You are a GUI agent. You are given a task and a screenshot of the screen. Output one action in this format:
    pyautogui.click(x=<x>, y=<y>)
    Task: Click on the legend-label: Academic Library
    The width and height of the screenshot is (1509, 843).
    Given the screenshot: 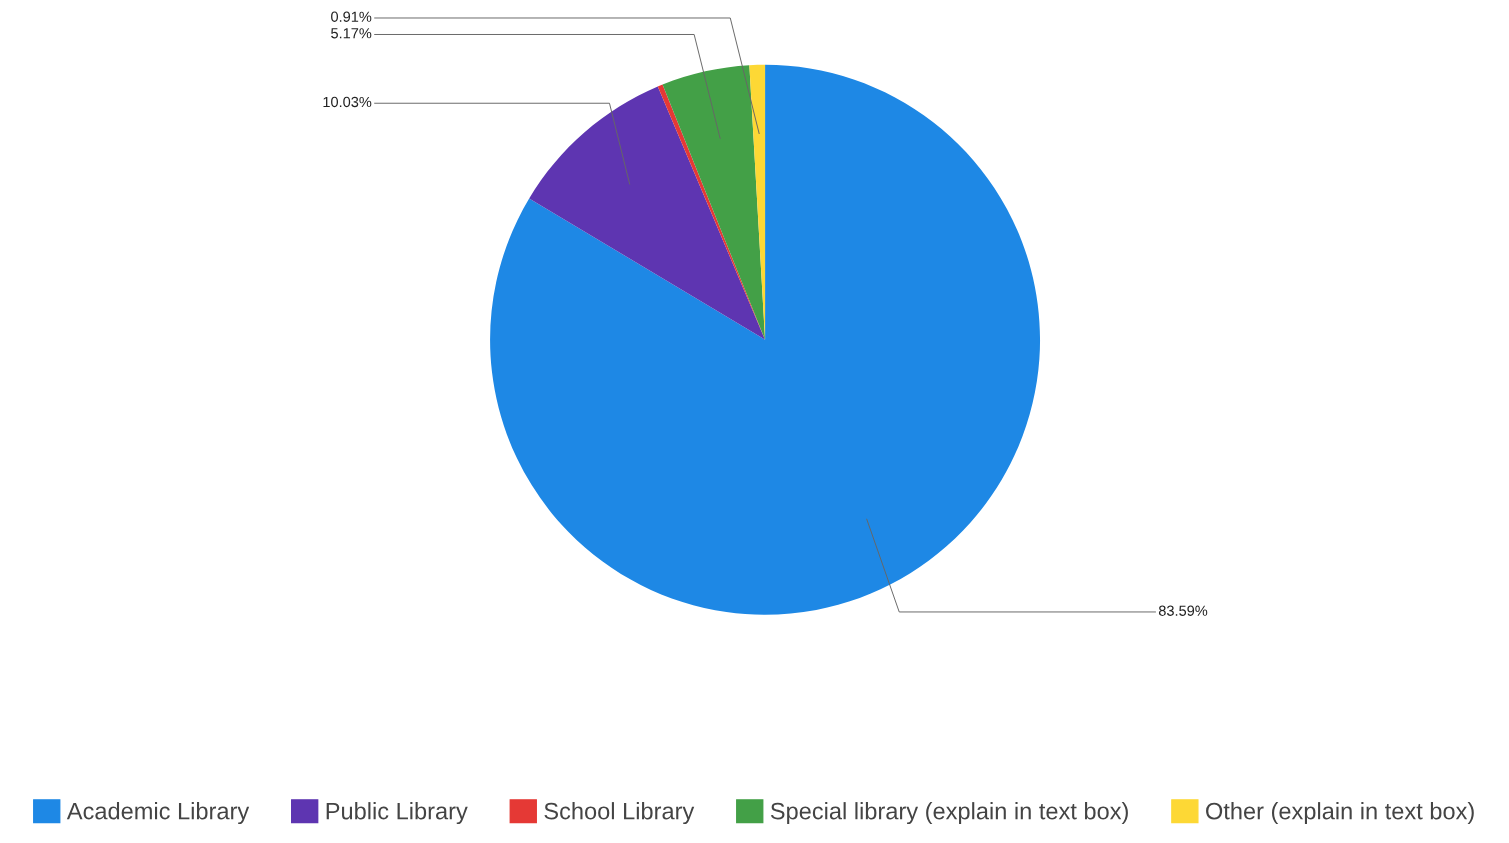 What is the action you would take?
    pyautogui.click(x=158, y=813)
    